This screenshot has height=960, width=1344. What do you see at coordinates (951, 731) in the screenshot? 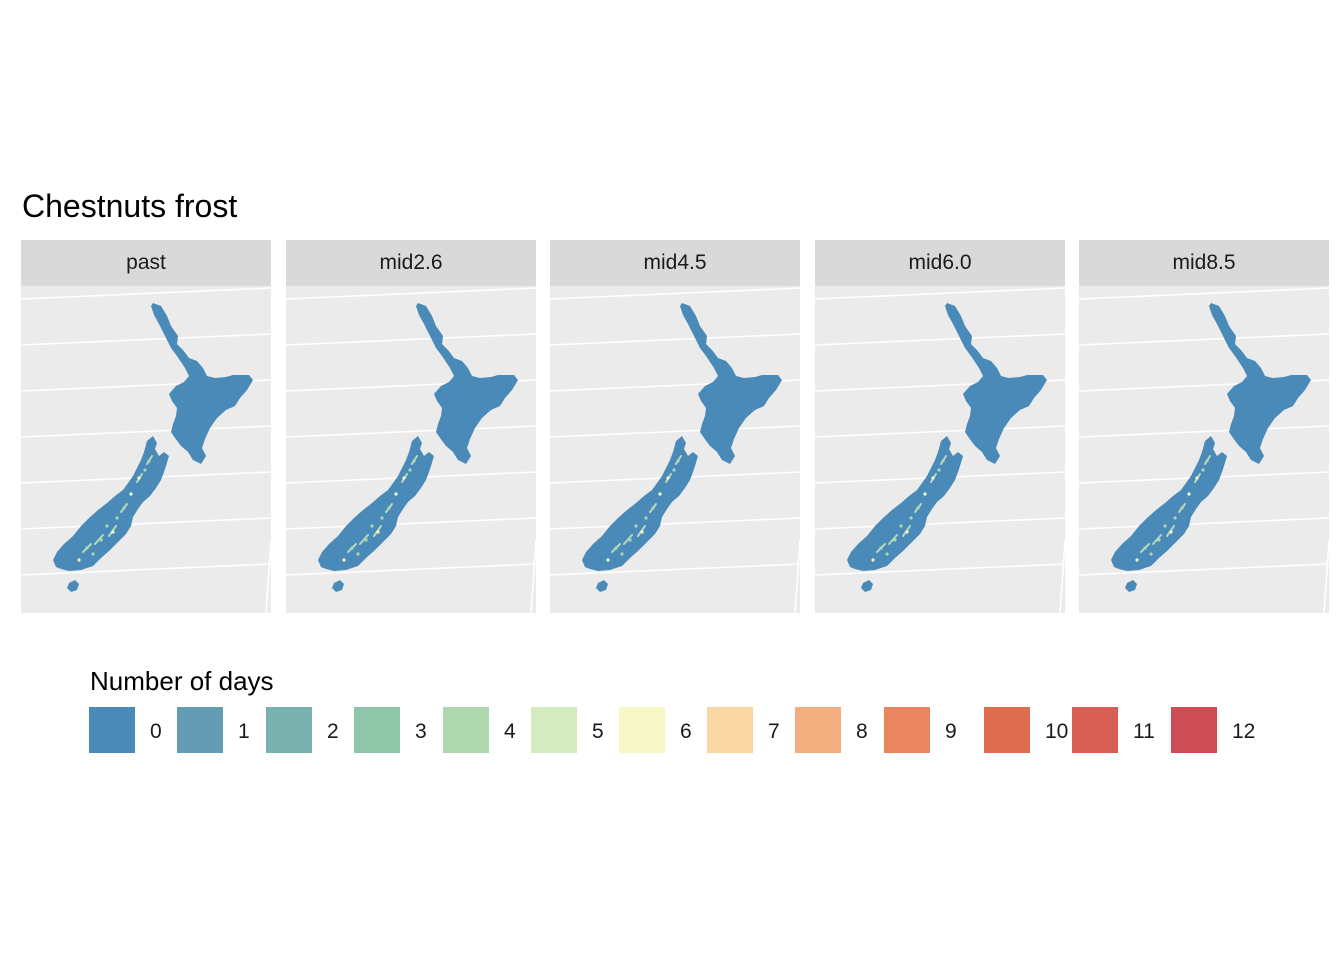
I see `legend-label: 9` at bounding box center [951, 731].